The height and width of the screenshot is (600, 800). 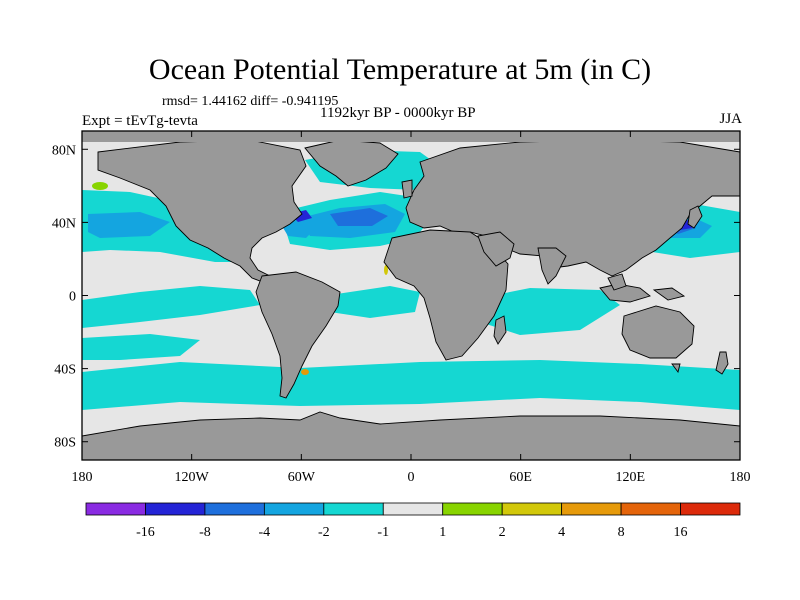 I want to click on lat-tick-label: 0, so click(x=72, y=297).